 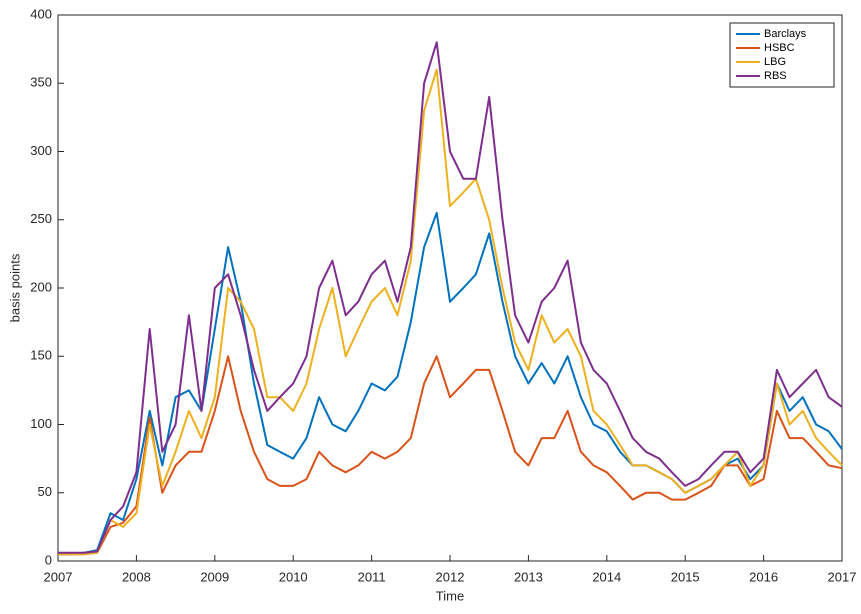 What do you see at coordinates (58, 576) in the screenshot?
I see `x-tick-label: 2007` at bounding box center [58, 576].